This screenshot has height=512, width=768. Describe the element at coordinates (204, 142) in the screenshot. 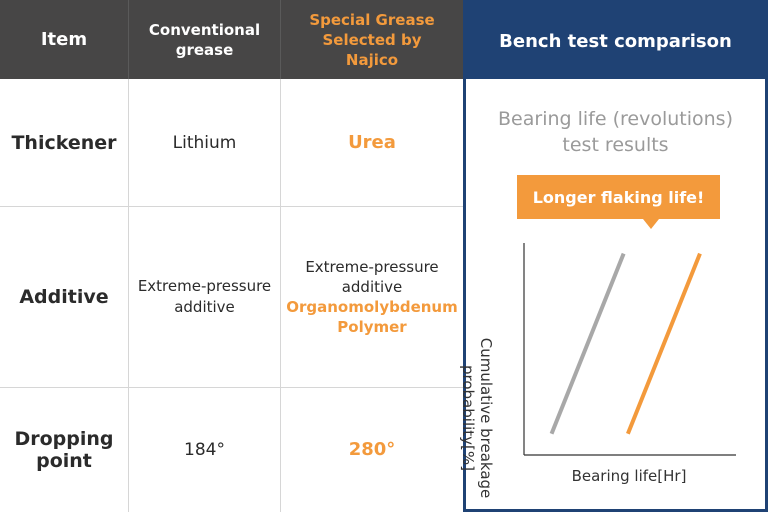

I see `conventional-thickener: Lithium` at that location.